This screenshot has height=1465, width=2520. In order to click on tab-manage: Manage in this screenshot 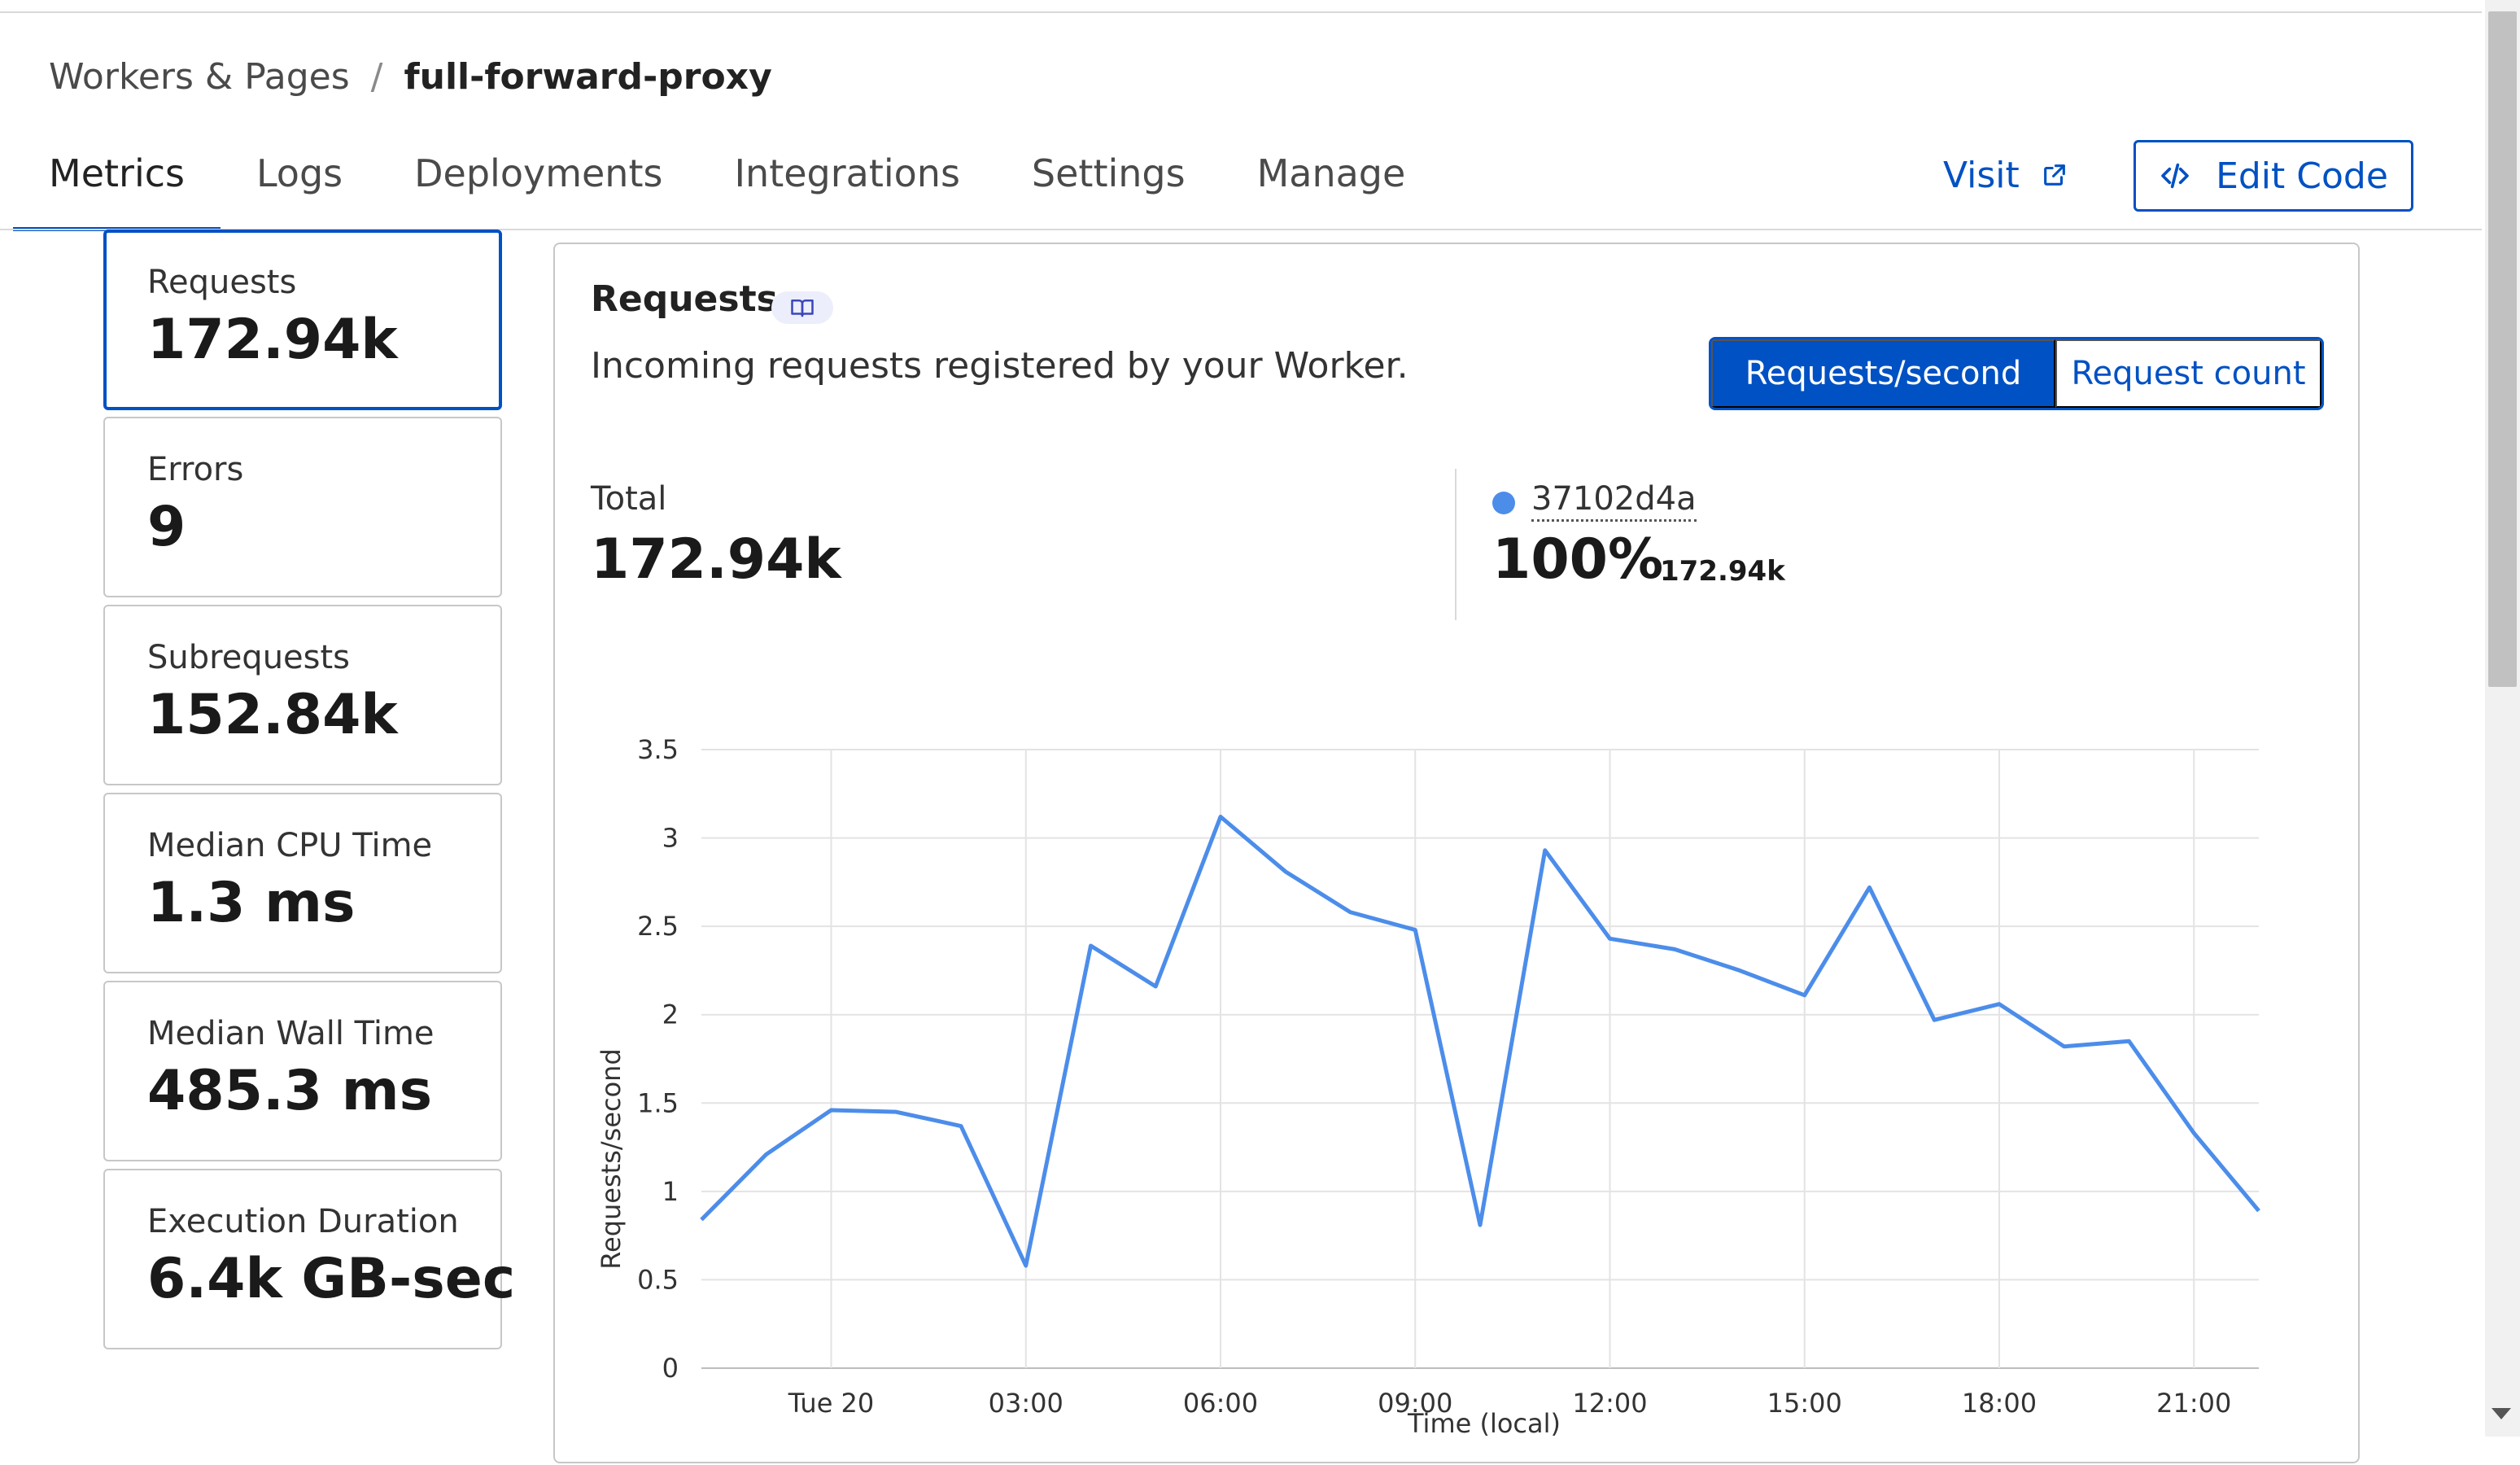, I will do `click(1331, 173)`.